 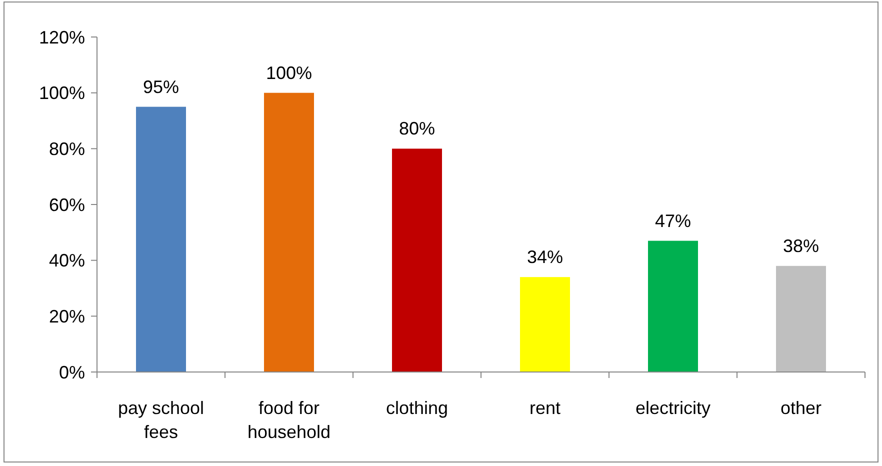 I want to click on y-tick-label: 80%, so click(x=66, y=148).